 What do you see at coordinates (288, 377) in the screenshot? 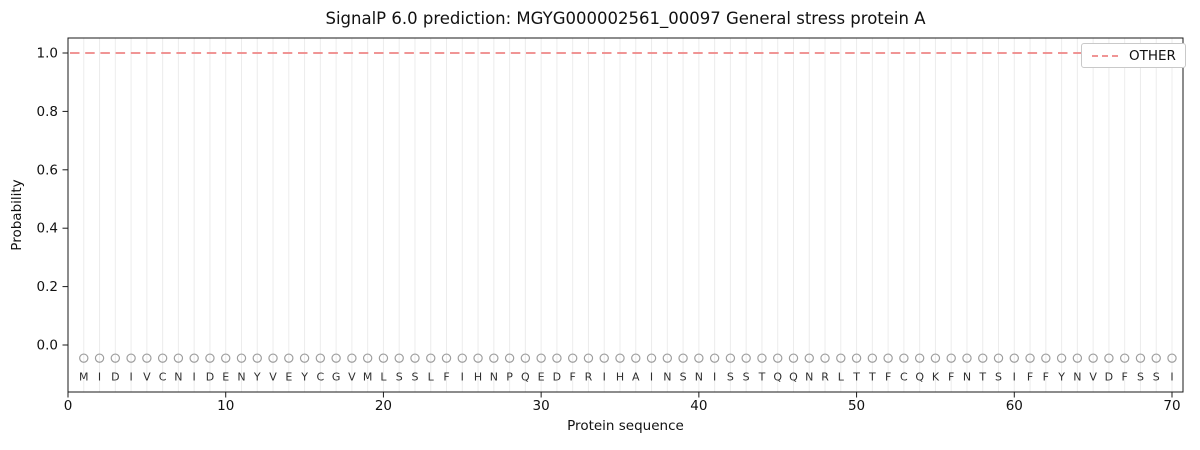
I see `residue-letter: E` at bounding box center [288, 377].